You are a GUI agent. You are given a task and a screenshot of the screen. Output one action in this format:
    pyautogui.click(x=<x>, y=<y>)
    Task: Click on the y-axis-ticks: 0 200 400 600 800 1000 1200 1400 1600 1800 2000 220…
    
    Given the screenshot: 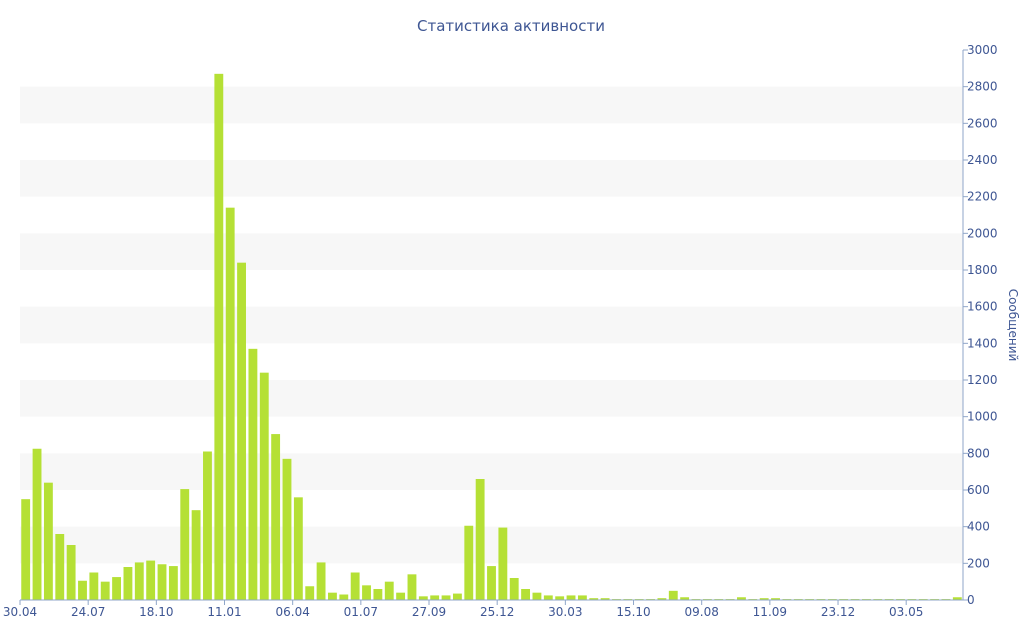 What is the action you would take?
    pyautogui.click(x=980, y=325)
    